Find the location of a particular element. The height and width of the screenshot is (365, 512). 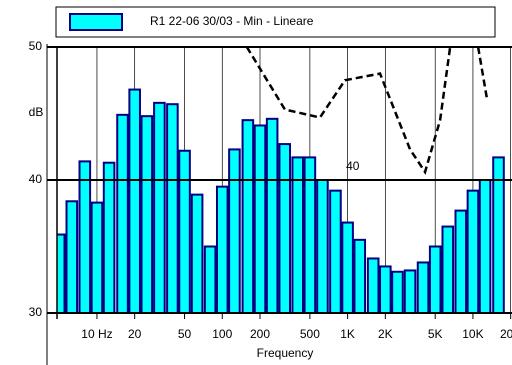

x-tick-label: 50 is located at coordinates (185, 334).